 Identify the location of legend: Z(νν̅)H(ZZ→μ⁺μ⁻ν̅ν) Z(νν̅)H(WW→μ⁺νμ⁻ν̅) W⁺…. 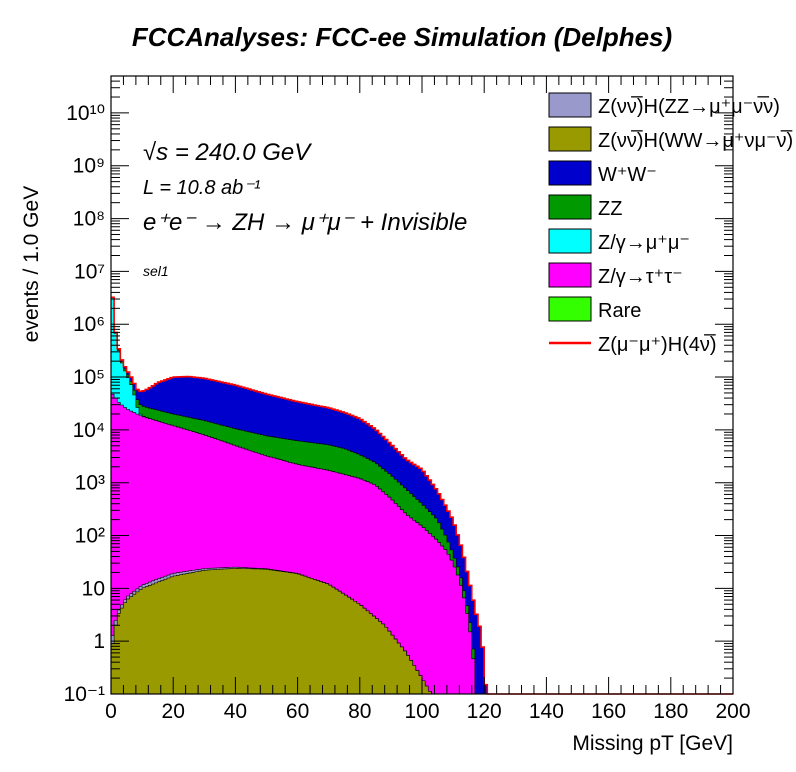
(670, 224).